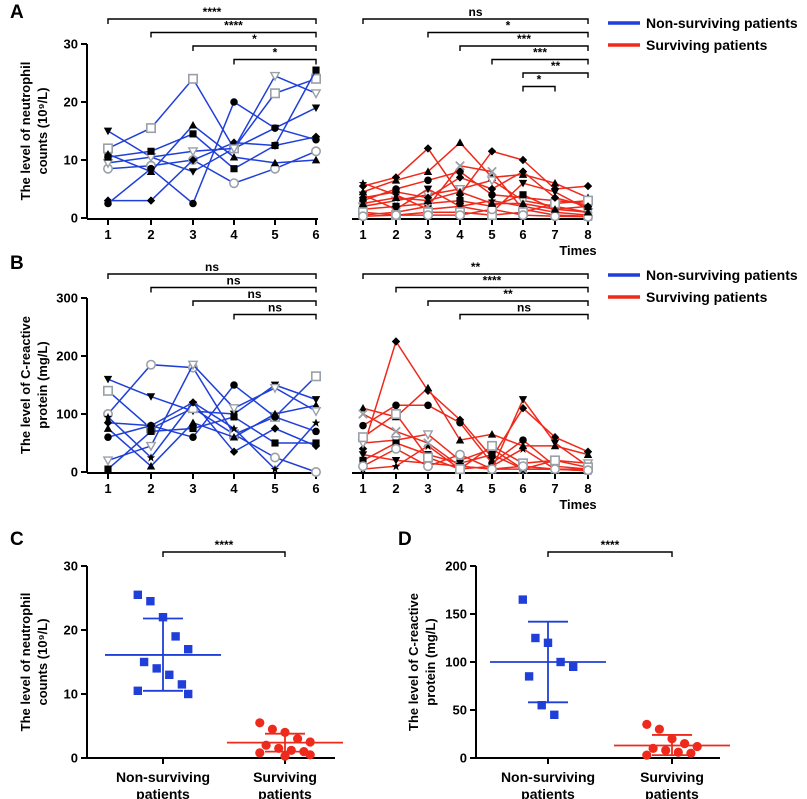 This screenshot has height=799, width=807. What do you see at coordinates (67, 414) in the screenshot?
I see `y-tick-label: 100` at bounding box center [67, 414].